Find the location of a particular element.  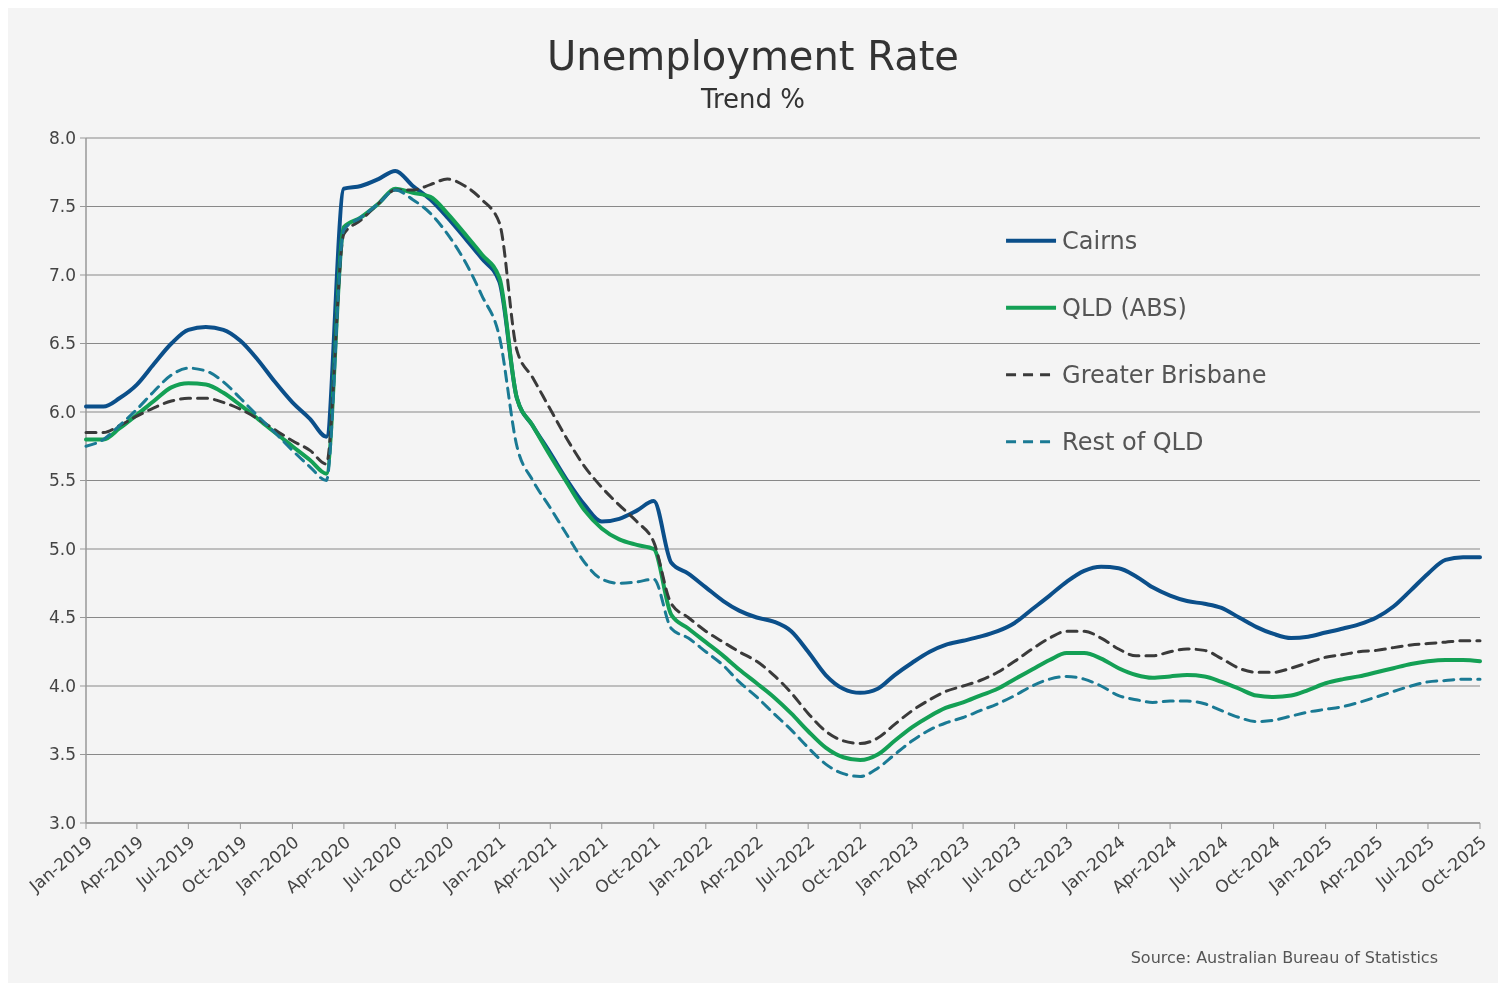

legend-label: Cairns is located at coordinates (1100, 241).